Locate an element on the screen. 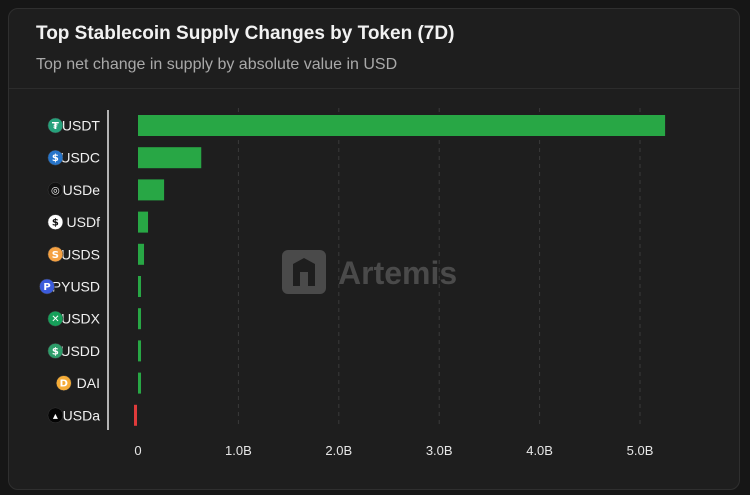 This screenshot has height=495, width=750. svg-text: P is located at coordinates (46, 287).